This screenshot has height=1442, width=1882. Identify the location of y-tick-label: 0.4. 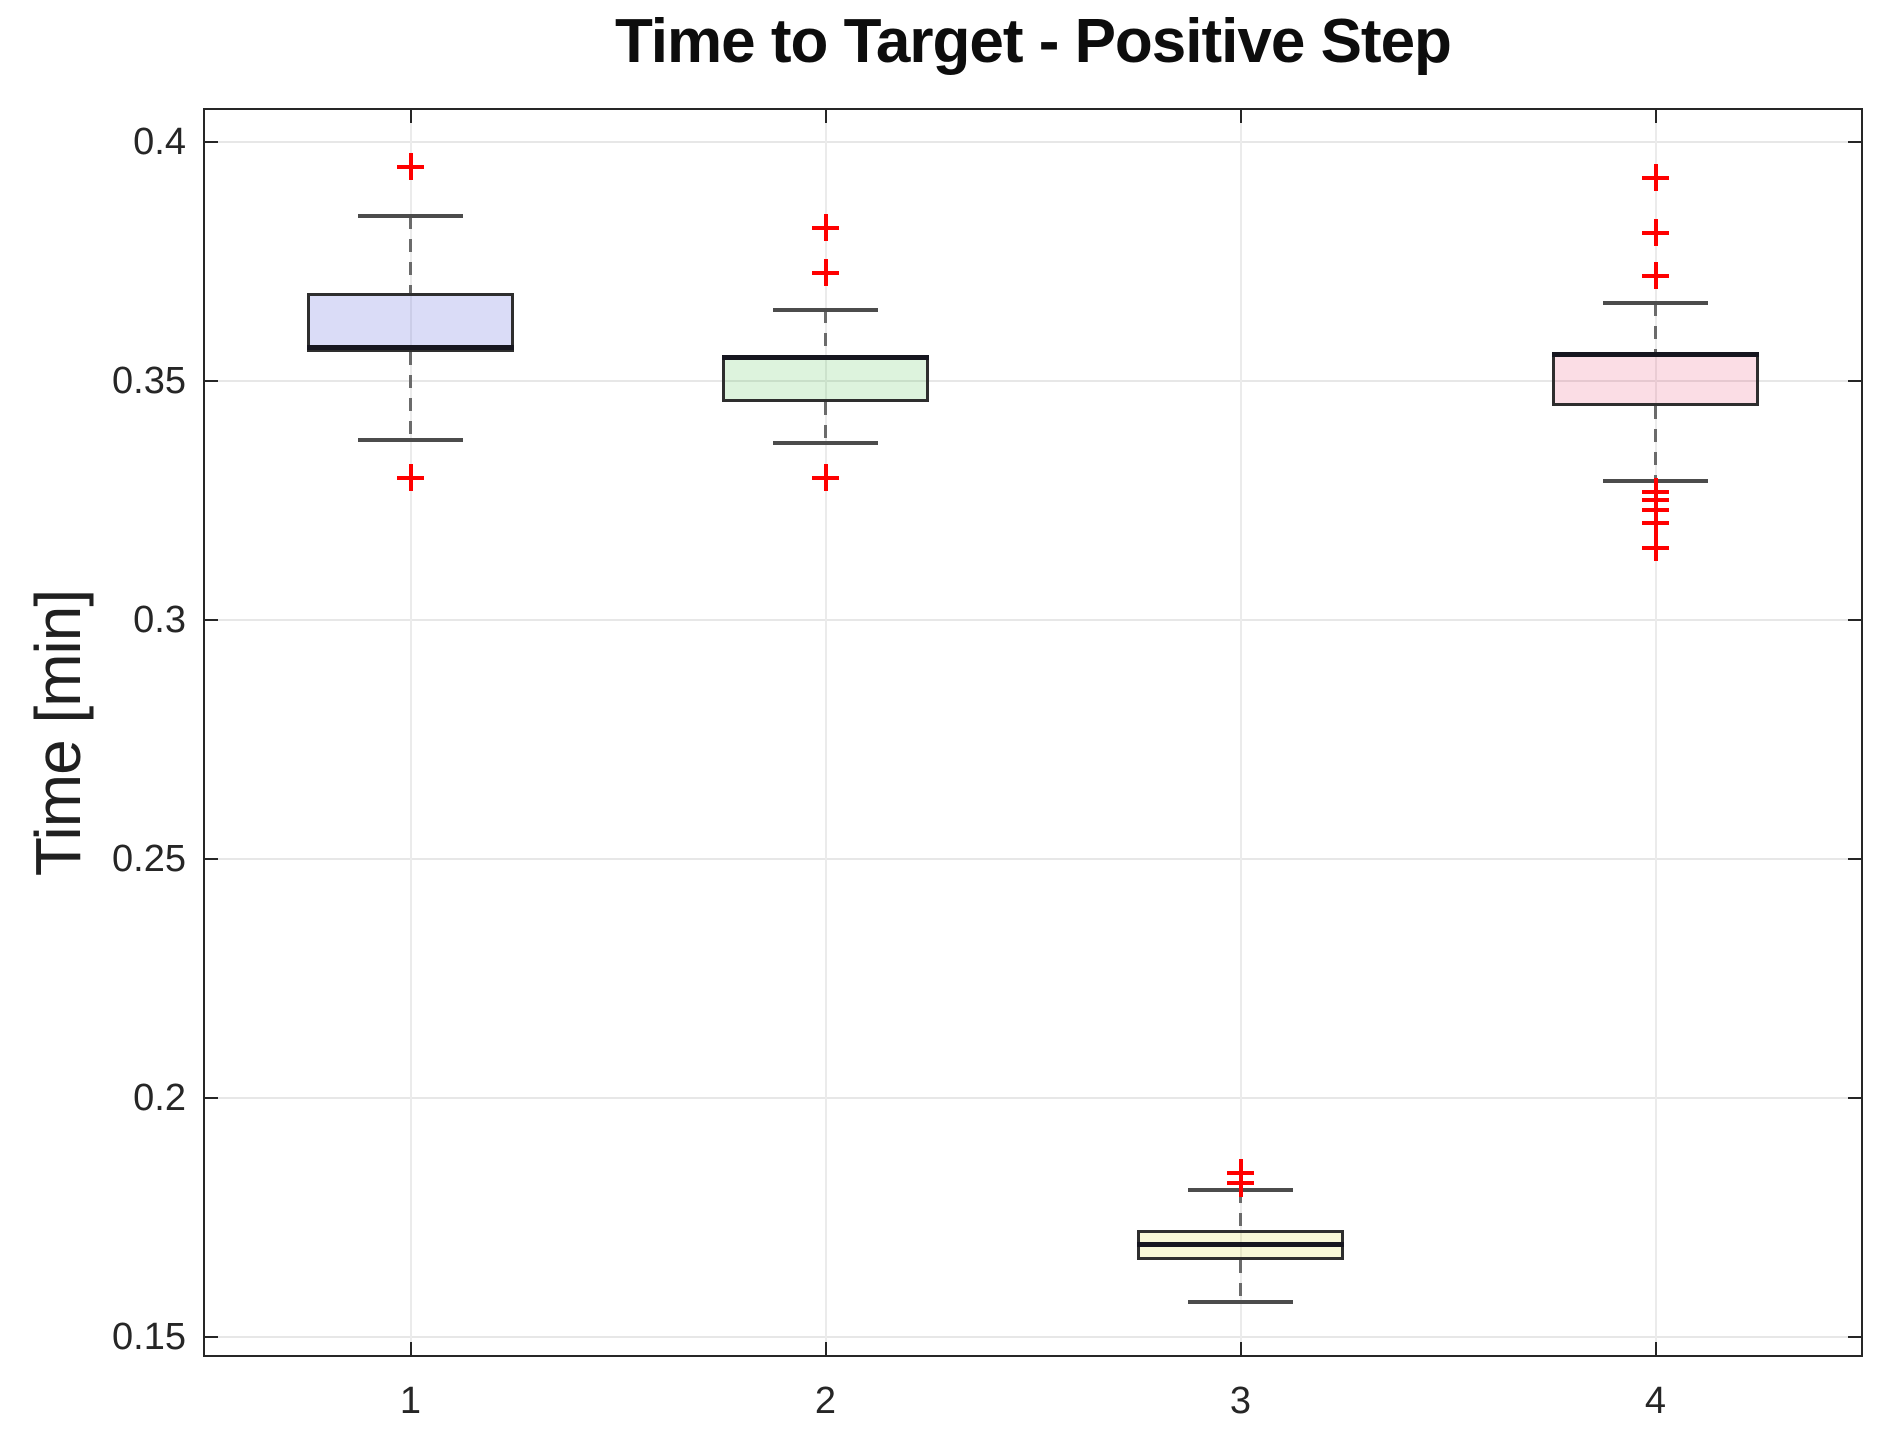
(159, 141).